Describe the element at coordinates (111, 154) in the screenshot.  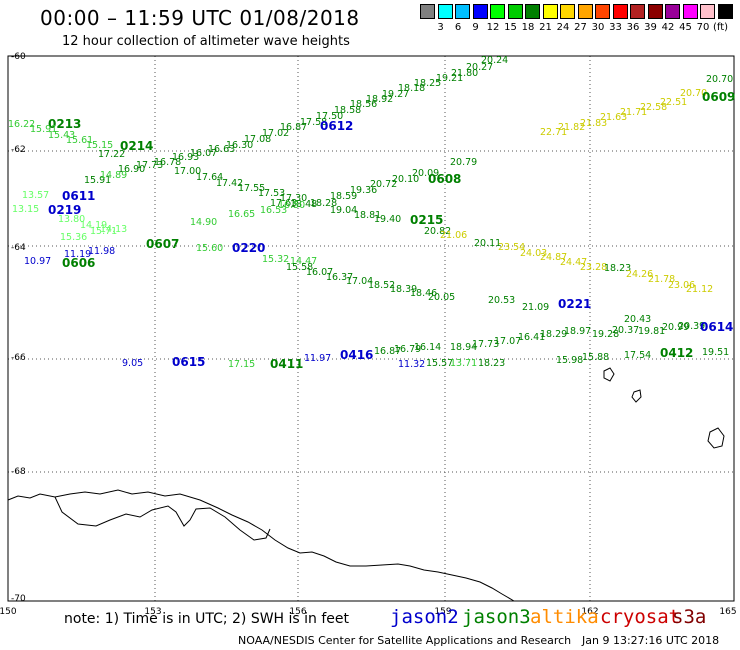
I see `wave-height-label: 17.22` at that location.